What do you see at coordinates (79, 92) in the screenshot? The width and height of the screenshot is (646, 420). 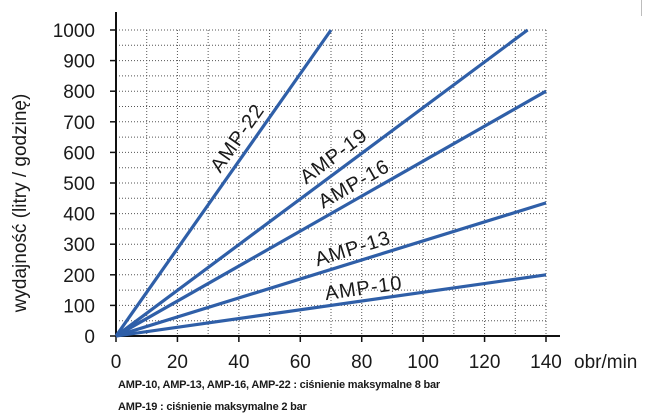 I see `y-tick-label: 800` at bounding box center [79, 92].